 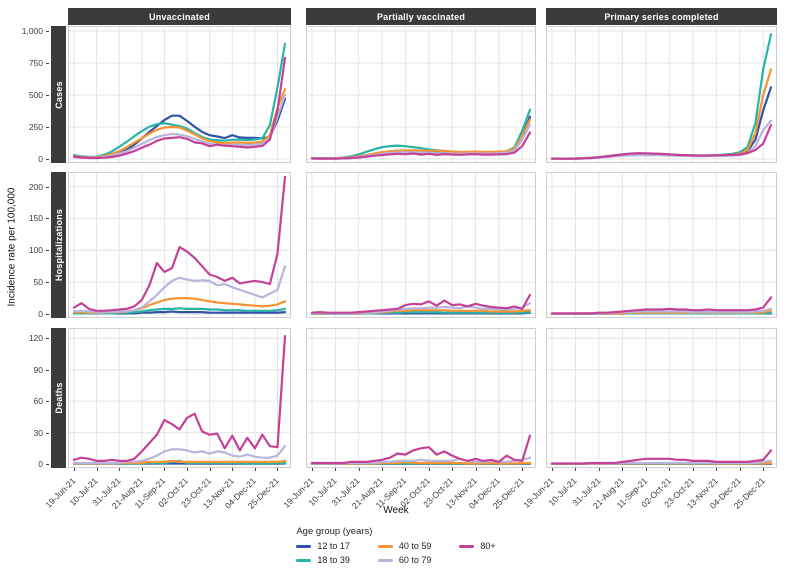 I want to click on facet-column-header-partially-vaccinated: Partially vaccinated, so click(x=421, y=16).